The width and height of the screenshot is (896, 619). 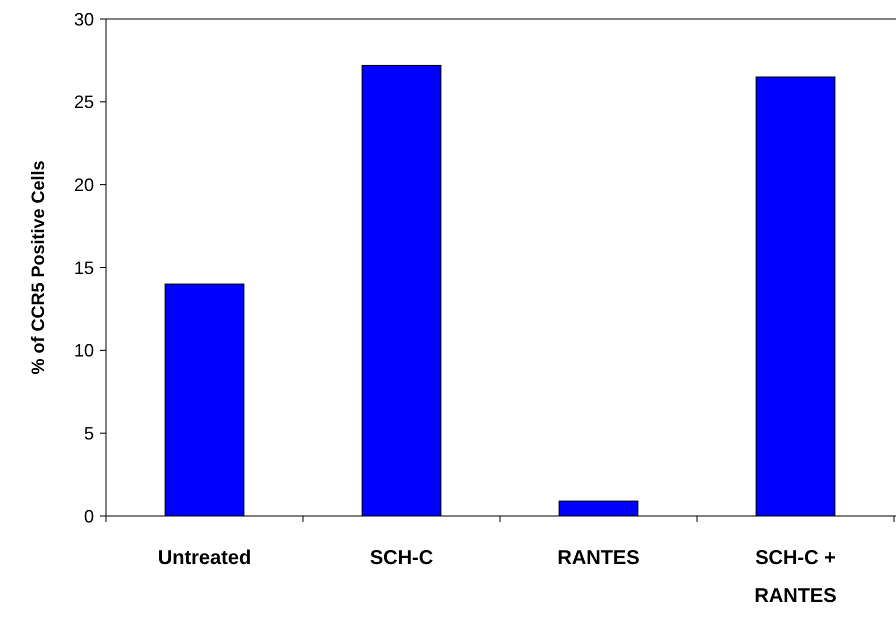 What do you see at coordinates (84, 350) in the screenshot?
I see `y-tick-label: 10` at bounding box center [84, 350].